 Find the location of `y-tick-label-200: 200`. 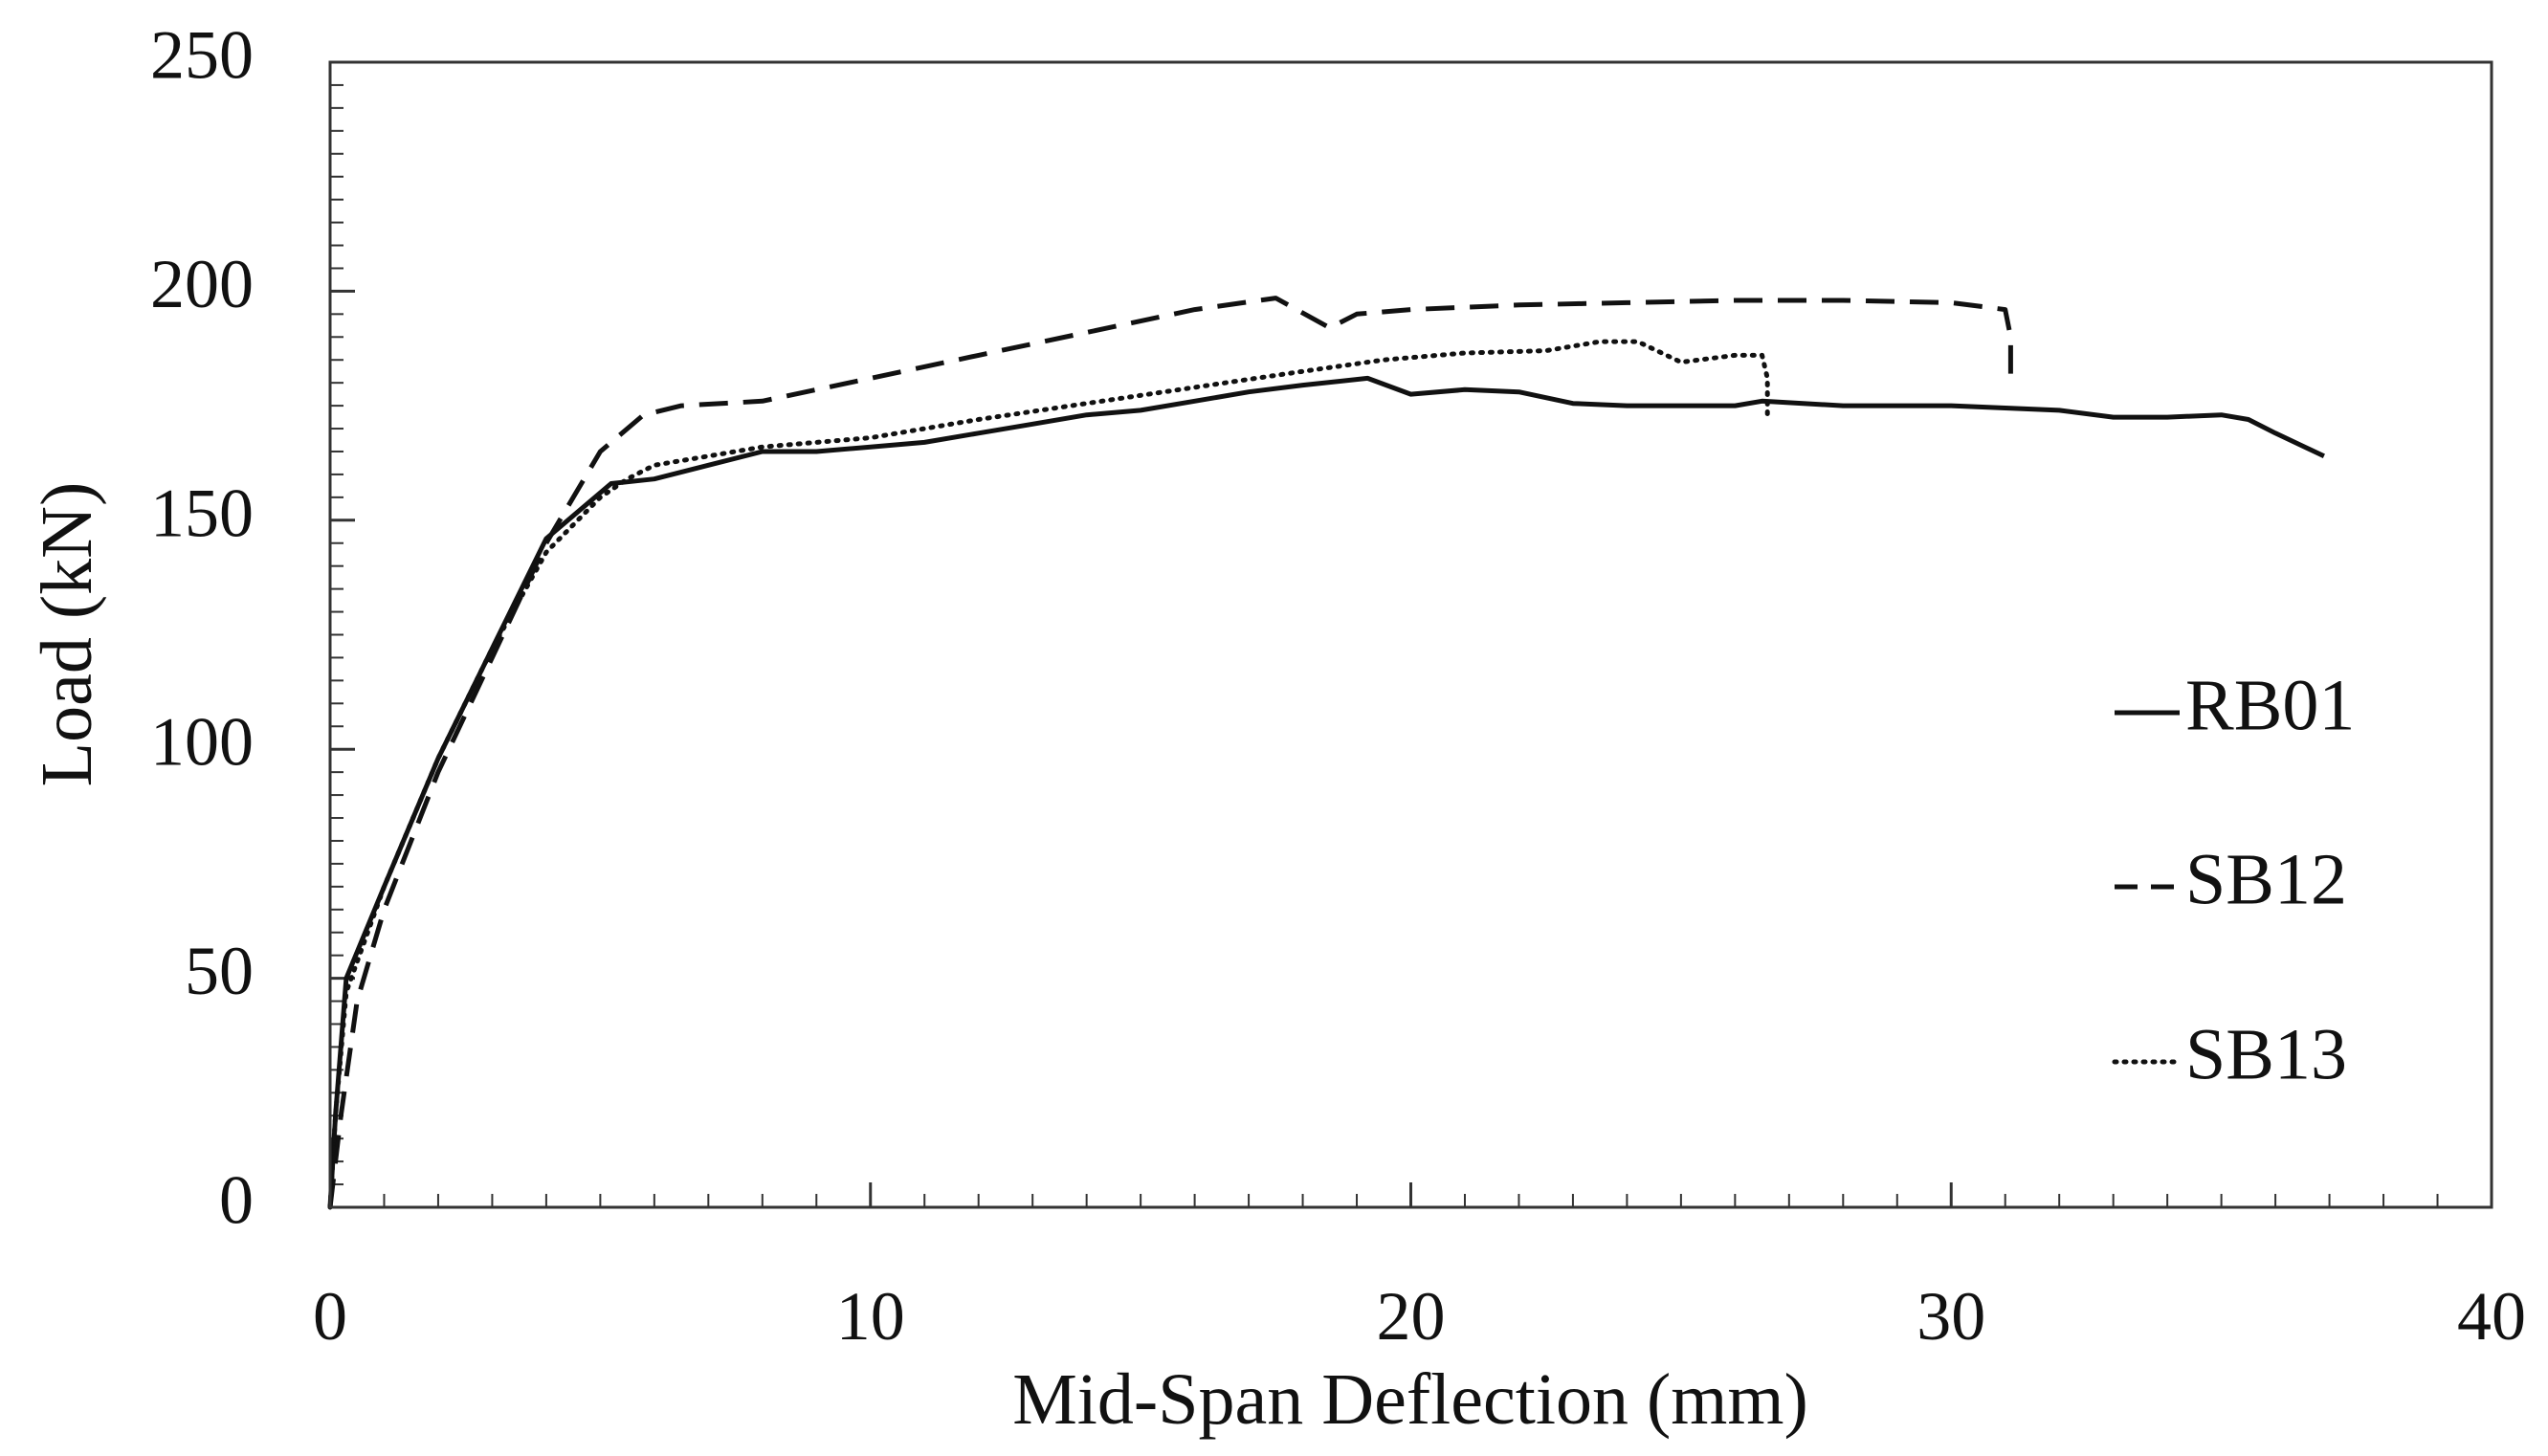

y-tick-label-200: 200 is located at coordinates (202, 284).